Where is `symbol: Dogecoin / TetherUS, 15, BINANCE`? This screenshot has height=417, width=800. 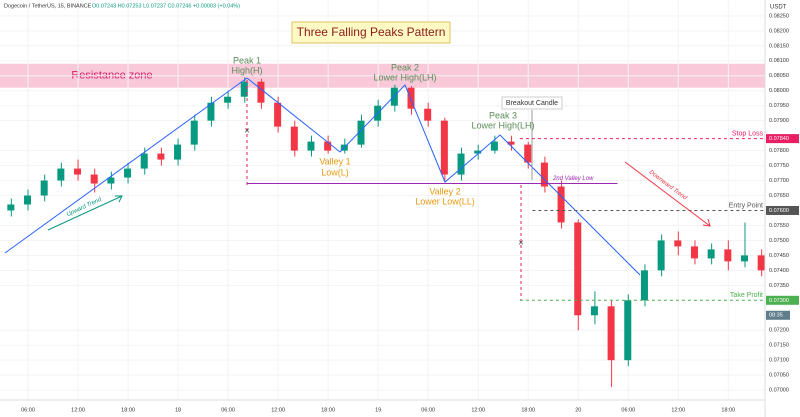
symbol: Dogecoin / TetherUS, 15, BINANCE is located at coordinates (48, 6).